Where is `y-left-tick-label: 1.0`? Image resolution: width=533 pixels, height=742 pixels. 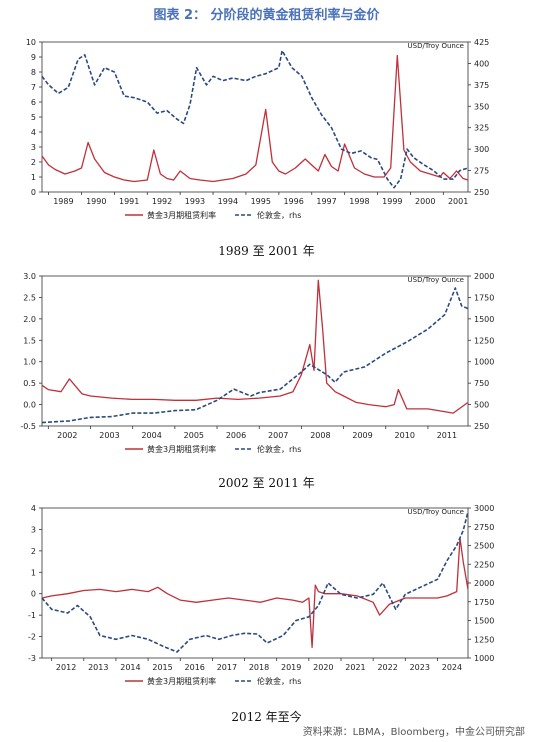
y-left-tick-label: 1.0 is located at coordinates (29, 362).